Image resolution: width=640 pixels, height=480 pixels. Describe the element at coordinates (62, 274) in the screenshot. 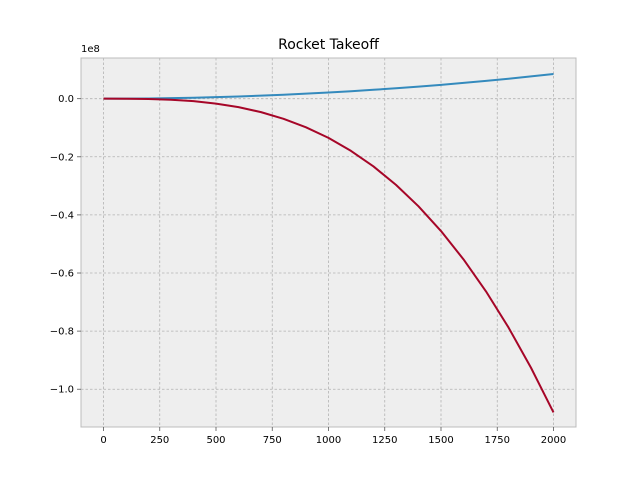

I see `y-tick-label: −0.6` at that location.